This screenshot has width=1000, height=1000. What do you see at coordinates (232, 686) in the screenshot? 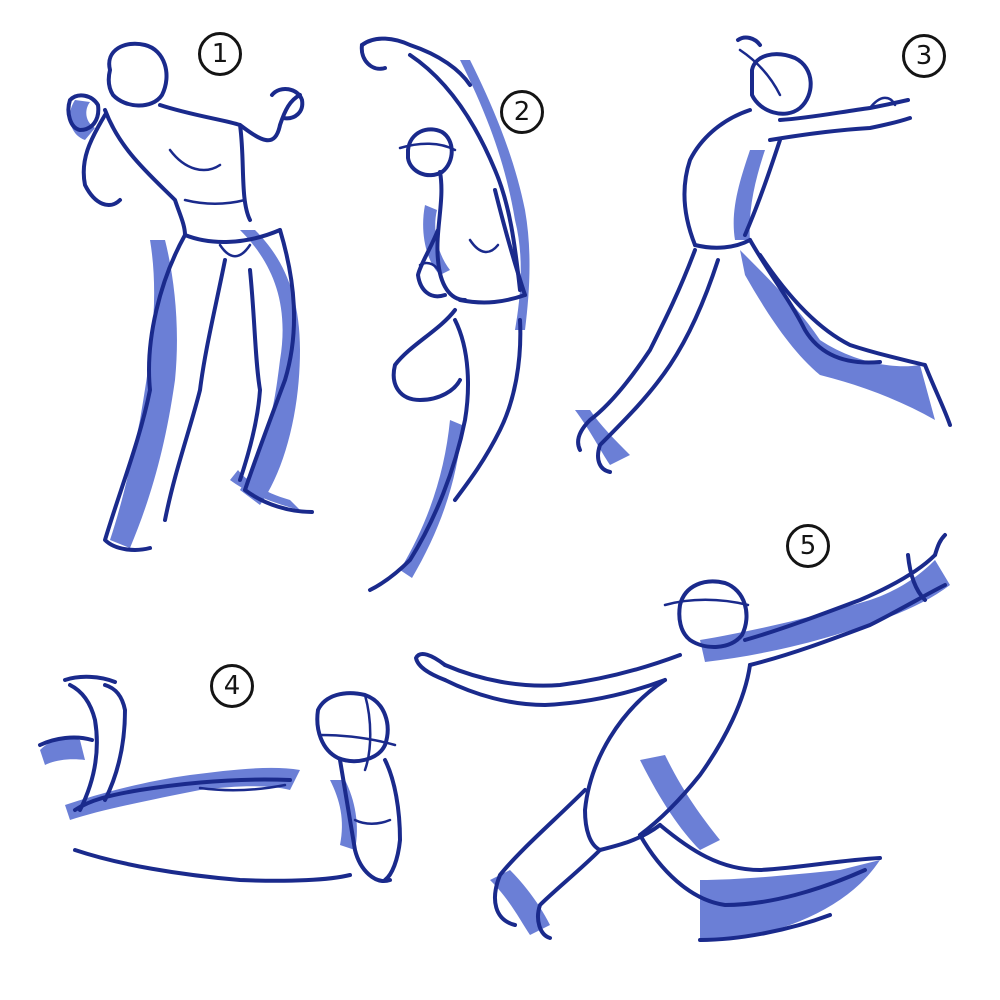
I see `pose-number-4: 4` at bounding box center [232, 686].